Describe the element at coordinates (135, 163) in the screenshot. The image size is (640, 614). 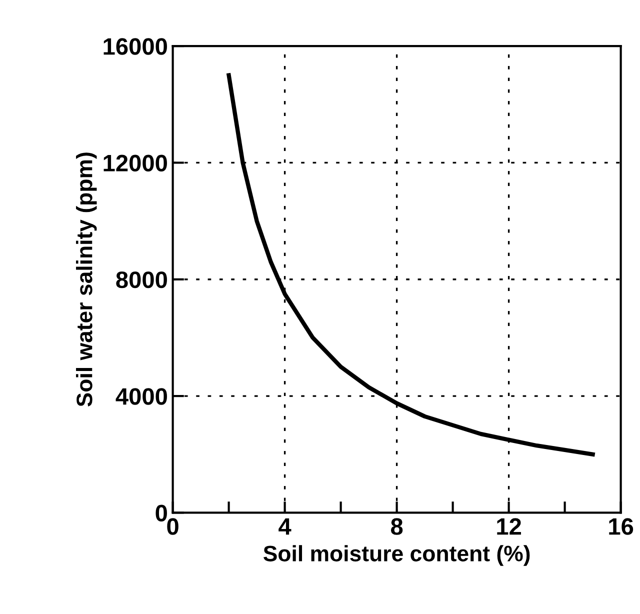
I see `y-tick-label: 12000` at that location.